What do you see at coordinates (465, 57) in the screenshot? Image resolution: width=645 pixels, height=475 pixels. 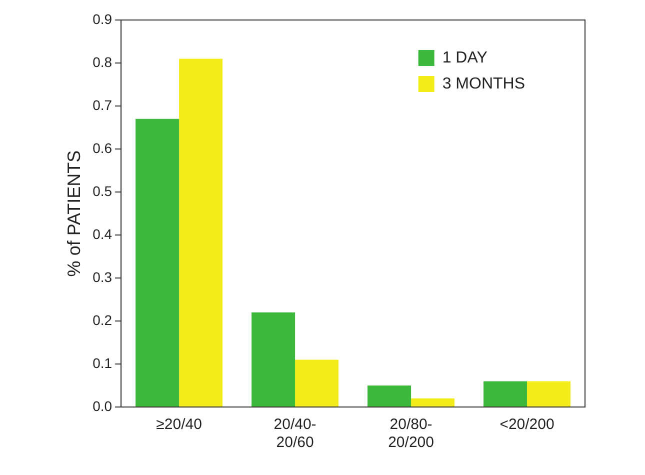 I see `legend-label: 1 DAY` at bounding box center [465, 57].